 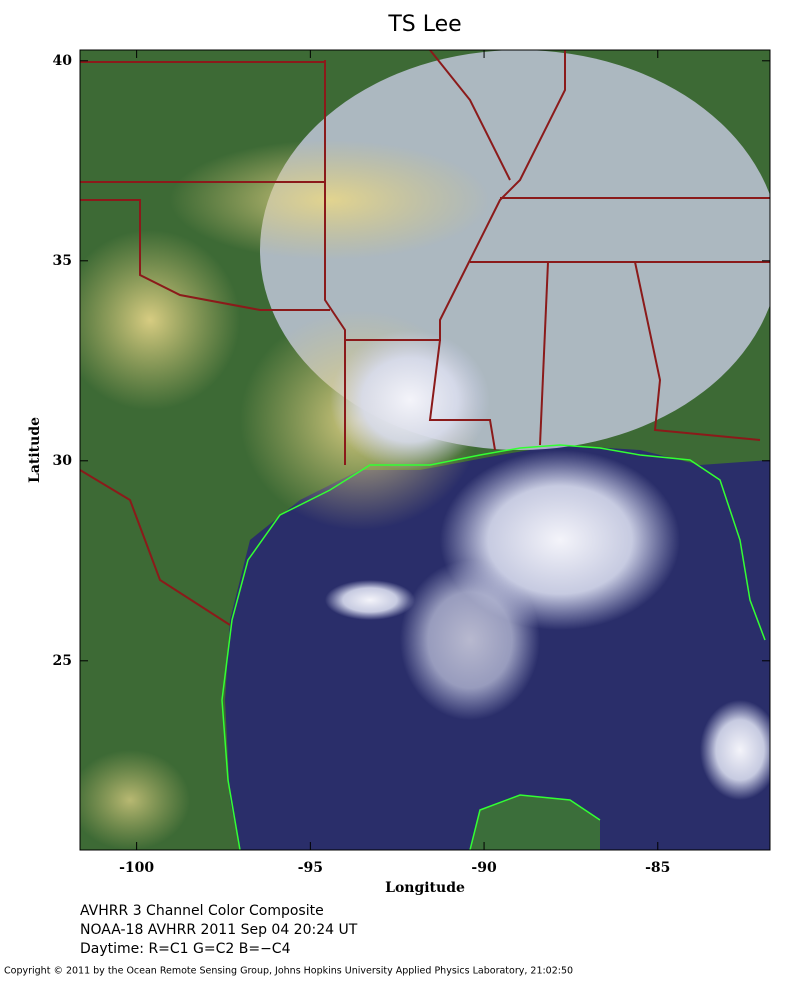 What do you see at coordinates (657, 868) in the screenshot?
I see `x-tick-label: -85` at bounding box center [657, 868].